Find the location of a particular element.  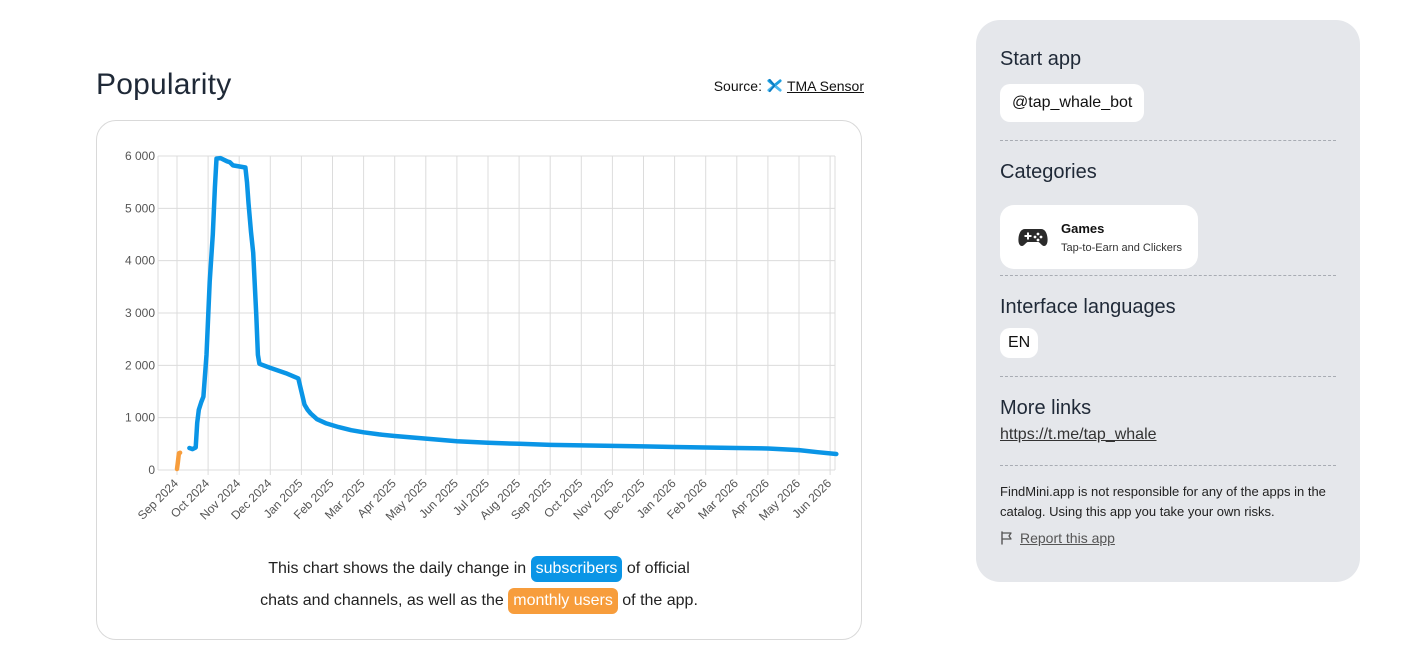

language-badge: EN is located at coordinates (1019, 343).